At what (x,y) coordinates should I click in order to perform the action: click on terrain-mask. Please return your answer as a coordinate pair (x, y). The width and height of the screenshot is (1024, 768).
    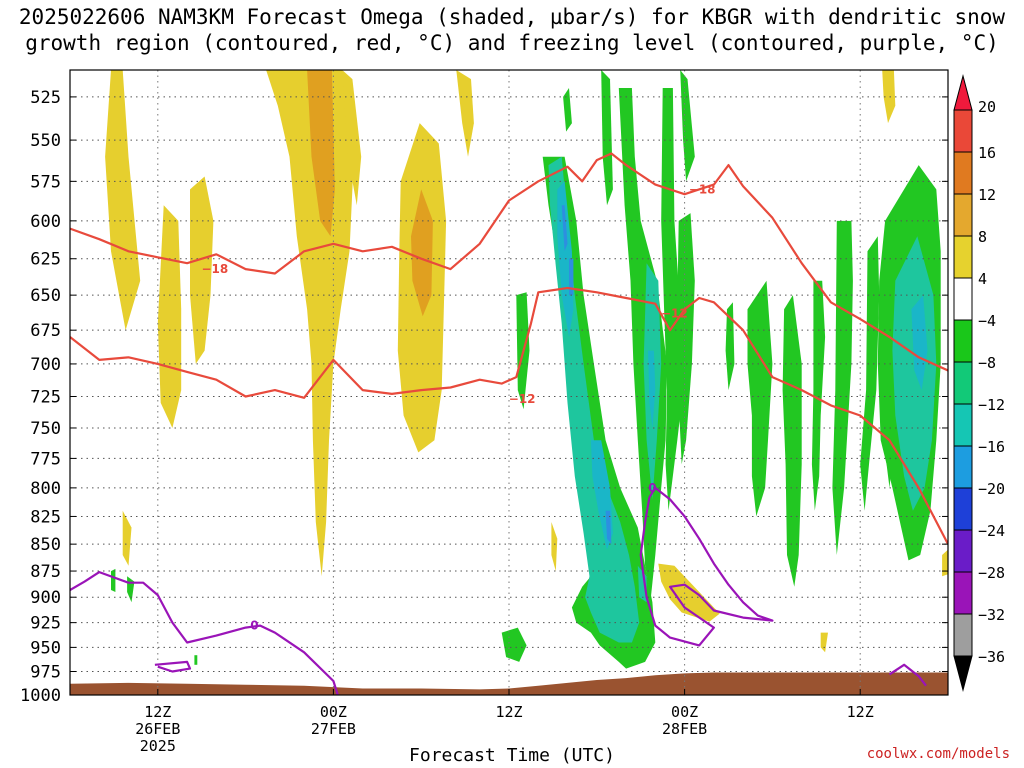
    Looking at the image, I should click on (509, 683).